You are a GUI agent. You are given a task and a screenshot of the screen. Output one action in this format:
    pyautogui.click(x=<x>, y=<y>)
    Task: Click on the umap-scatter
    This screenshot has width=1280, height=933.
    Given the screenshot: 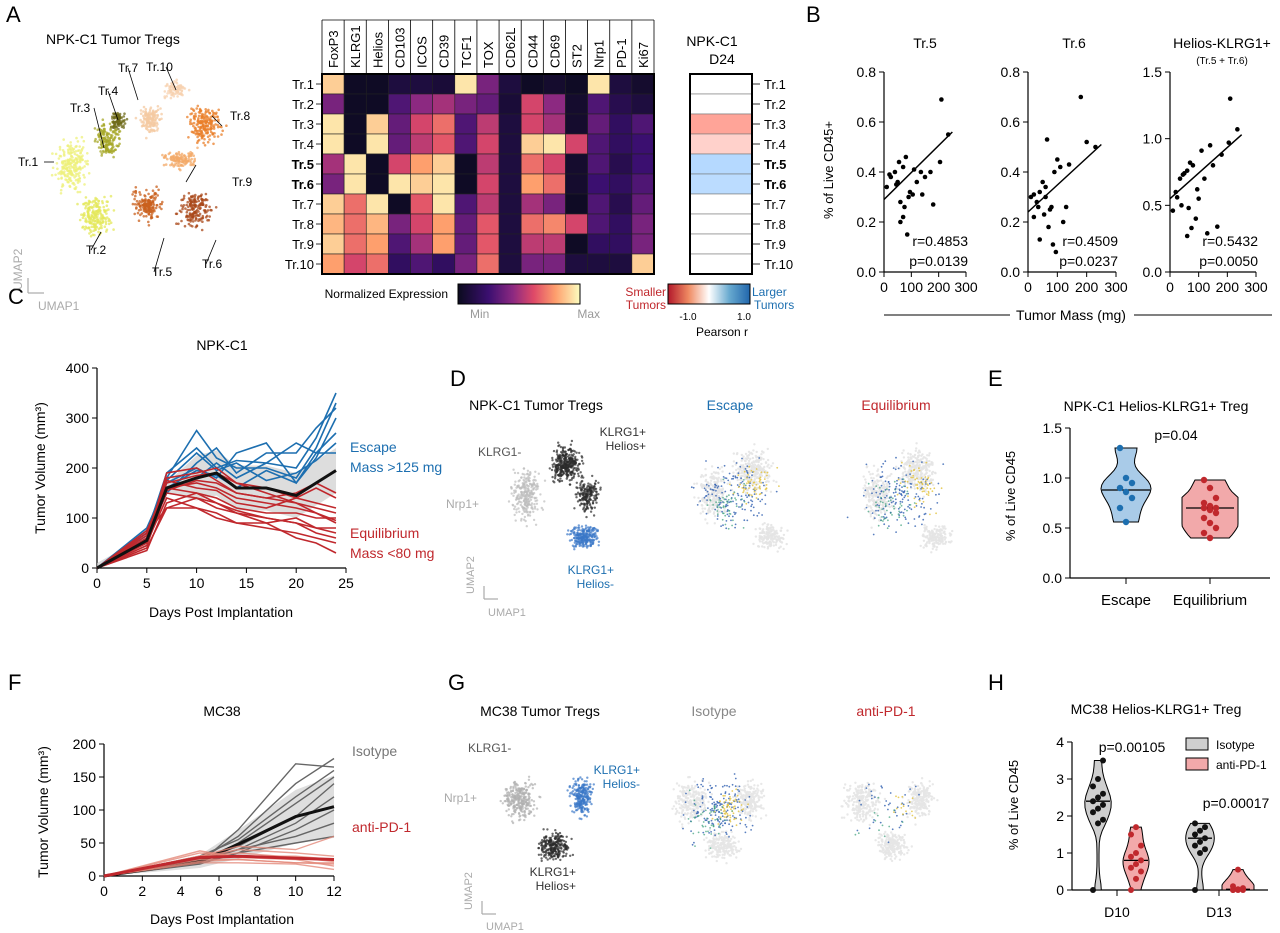 What is the action you would take?
    pyautogui.click(x=139, y=158)
    